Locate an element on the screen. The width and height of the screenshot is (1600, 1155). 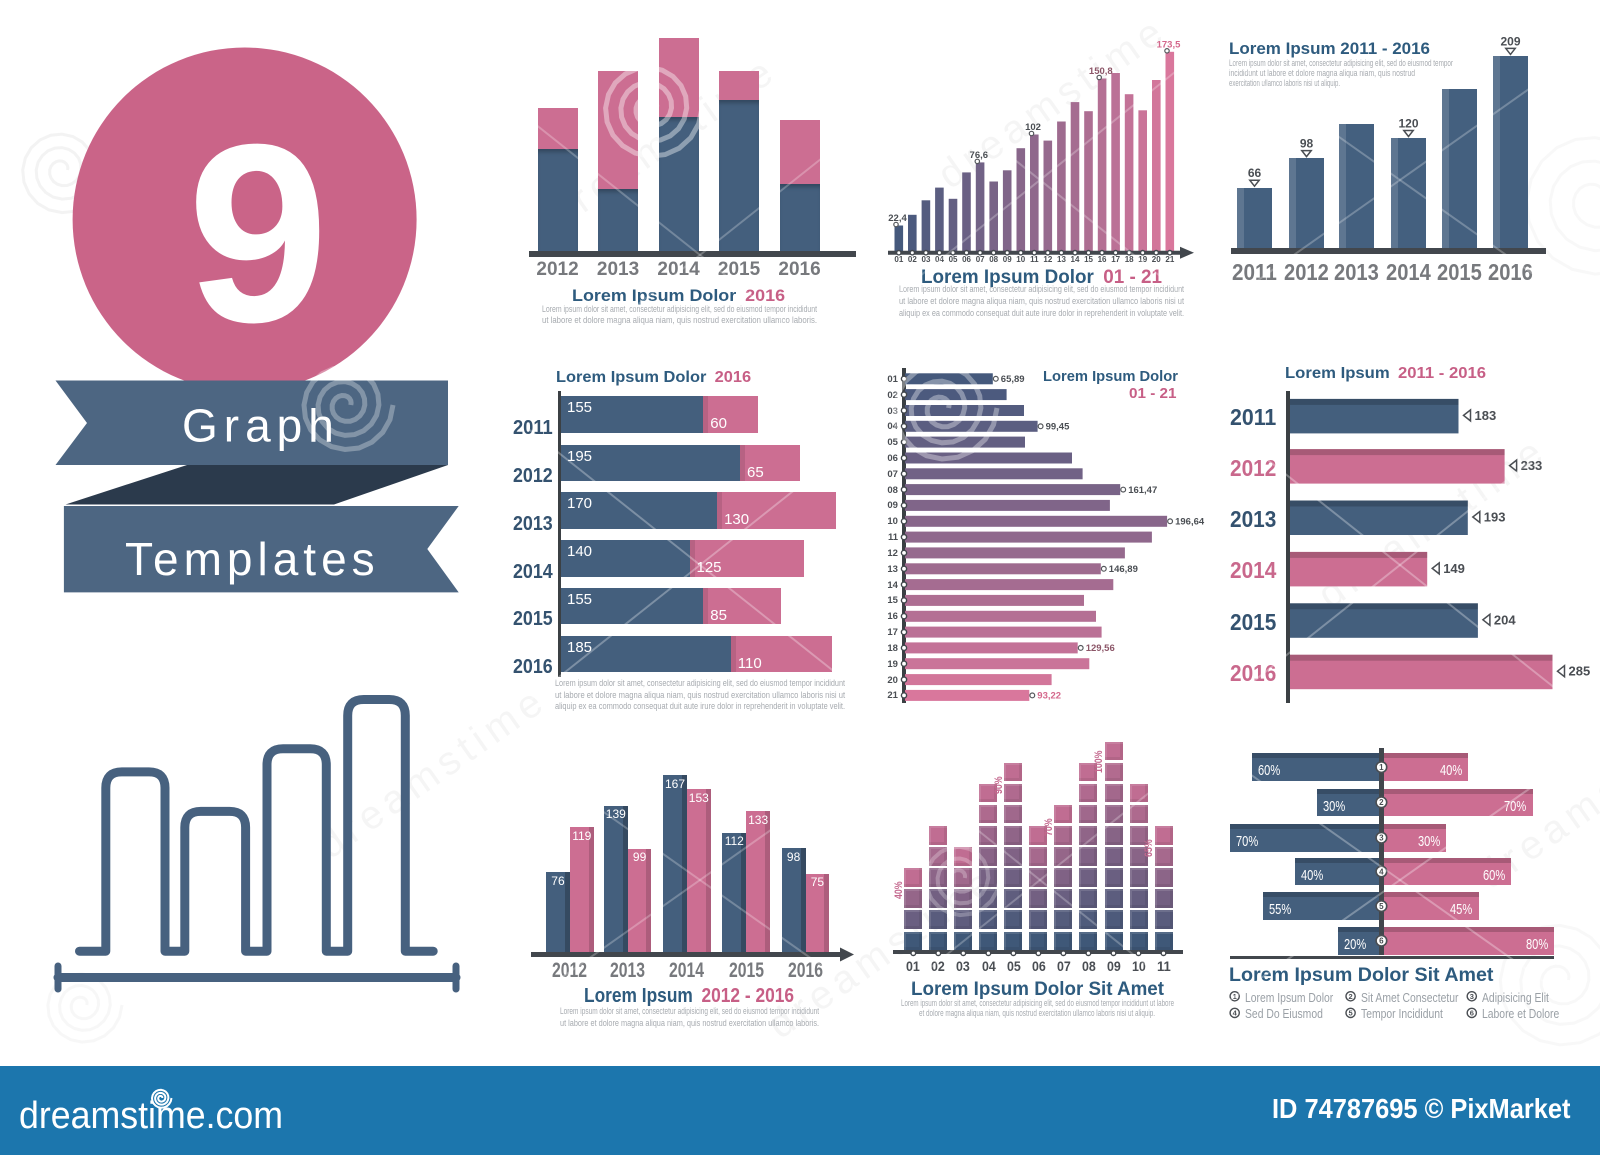
svg-text: 196,64 is located at coordinates (1190, 522).